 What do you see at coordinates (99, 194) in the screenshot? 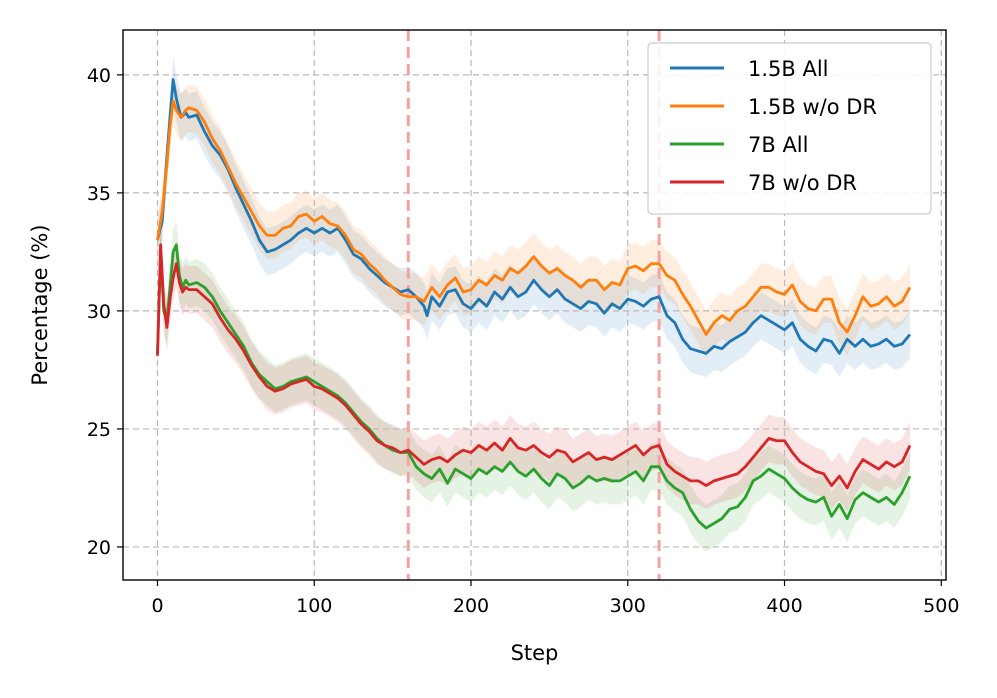
I see `y-tick-label: 35` at bounding box center [99, 194].